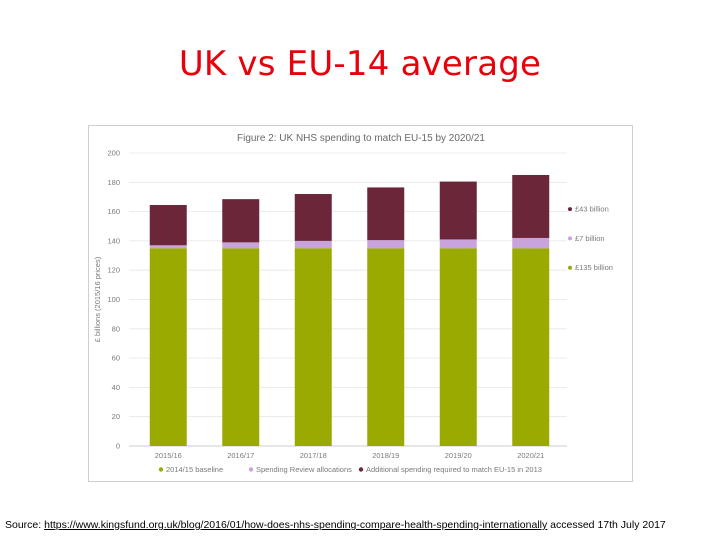  Describe the element at coordinates (116, 387) in the screenshot. I see `y-tick-label: 40` at that location.